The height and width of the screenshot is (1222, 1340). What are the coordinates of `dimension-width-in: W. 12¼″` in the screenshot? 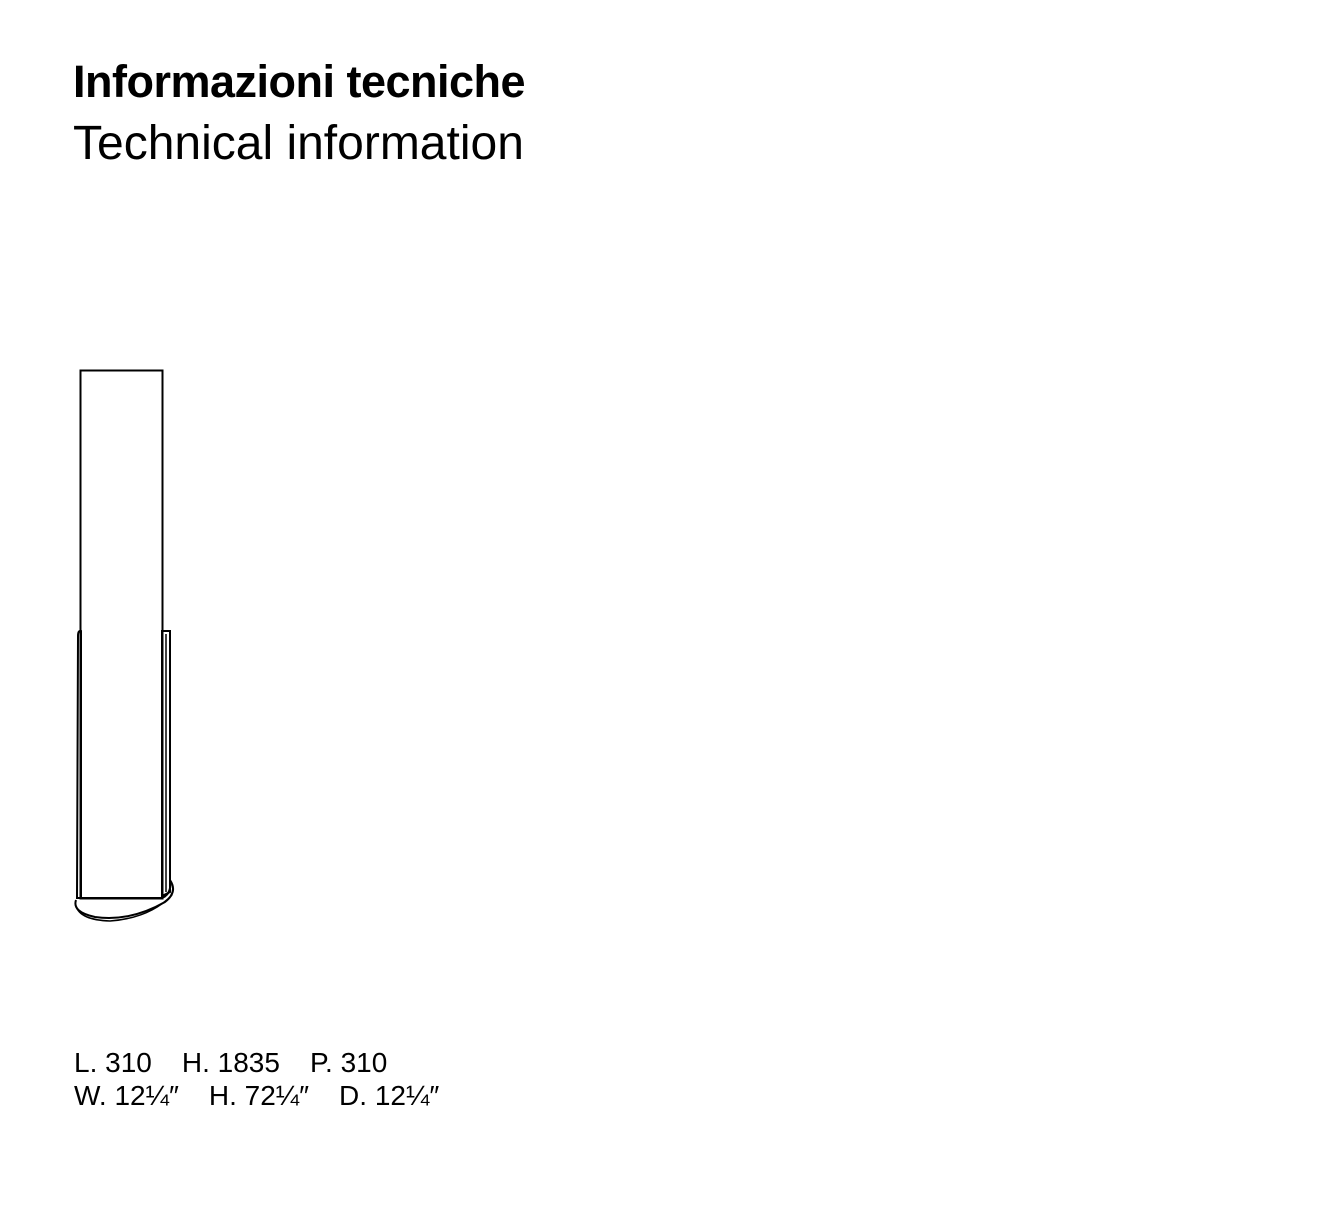 It's located at (126, 1095).